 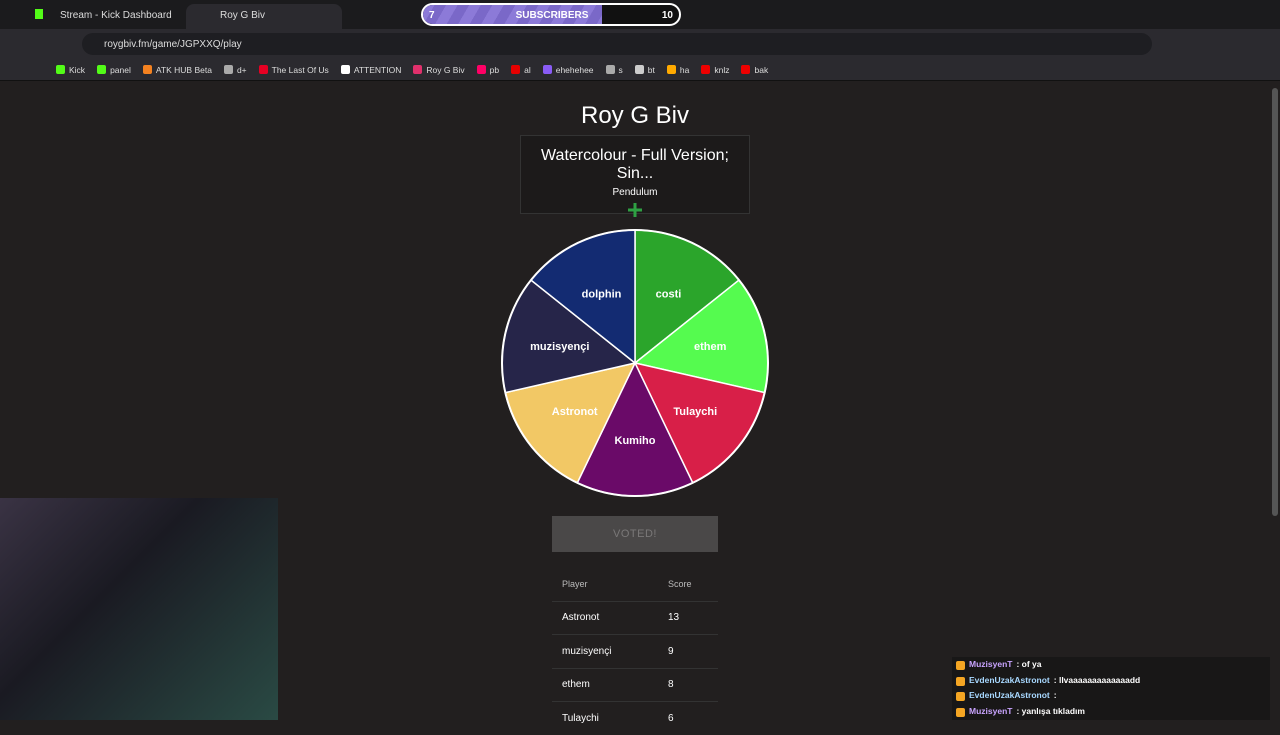 What do you see at coordinates (617, 44) in the screenshot?
I see `url-bar: roygbiv.fm/game/JGPXXQ/play` at bounding box center [617, 44].